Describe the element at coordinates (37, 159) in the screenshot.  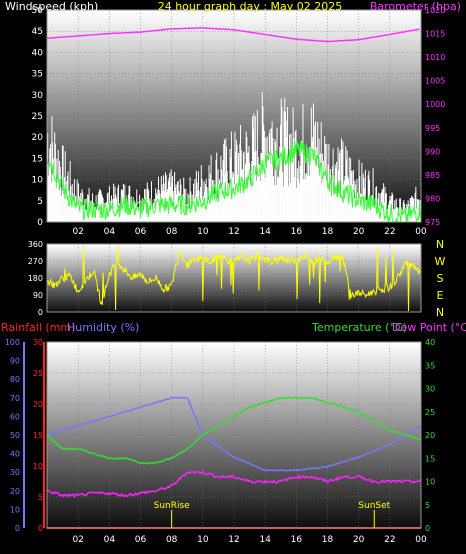
I see `windspeed-tick-label: 15` at that location.